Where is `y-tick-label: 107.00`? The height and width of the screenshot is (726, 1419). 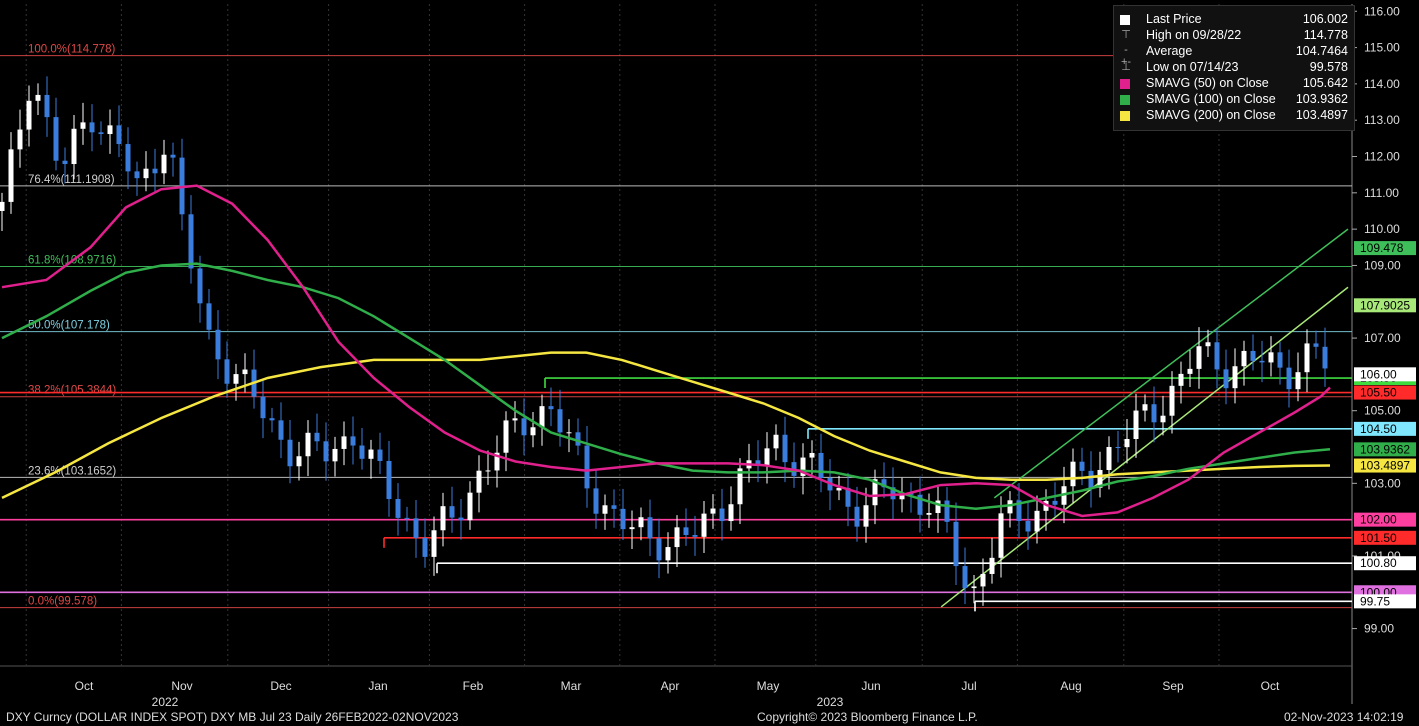
y-tick-label: 107.00 is located at coordinates (1382, 338).